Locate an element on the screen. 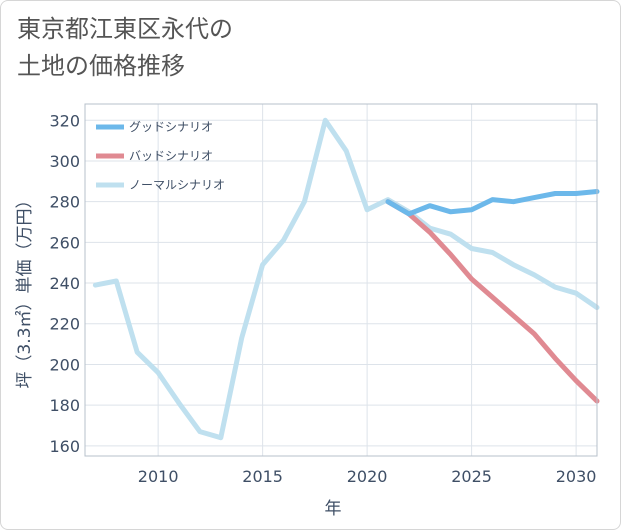  x-tick-label: 2025 is located at coordinates (471, 476).